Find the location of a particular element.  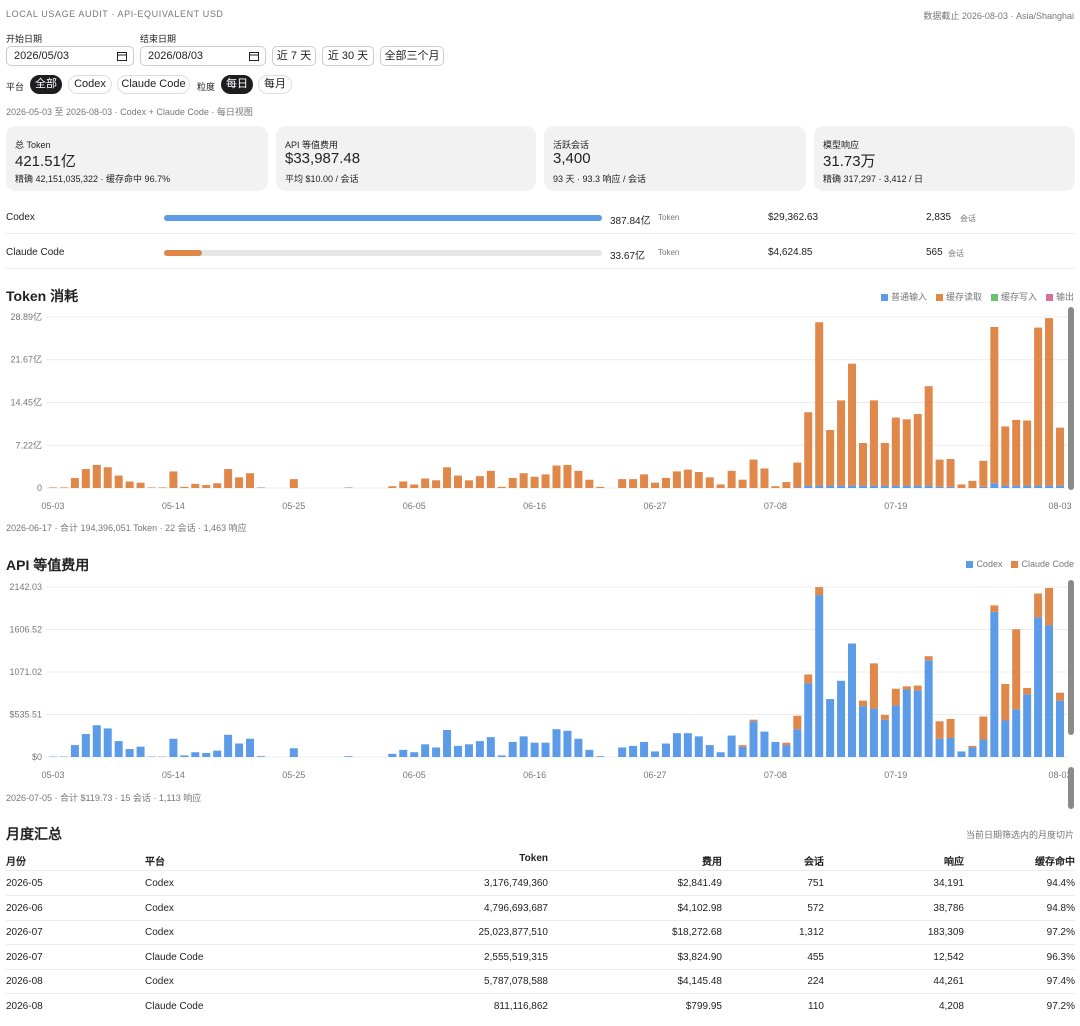

y-tick-label: 7.22亿 is located at coordinates (28, 444).